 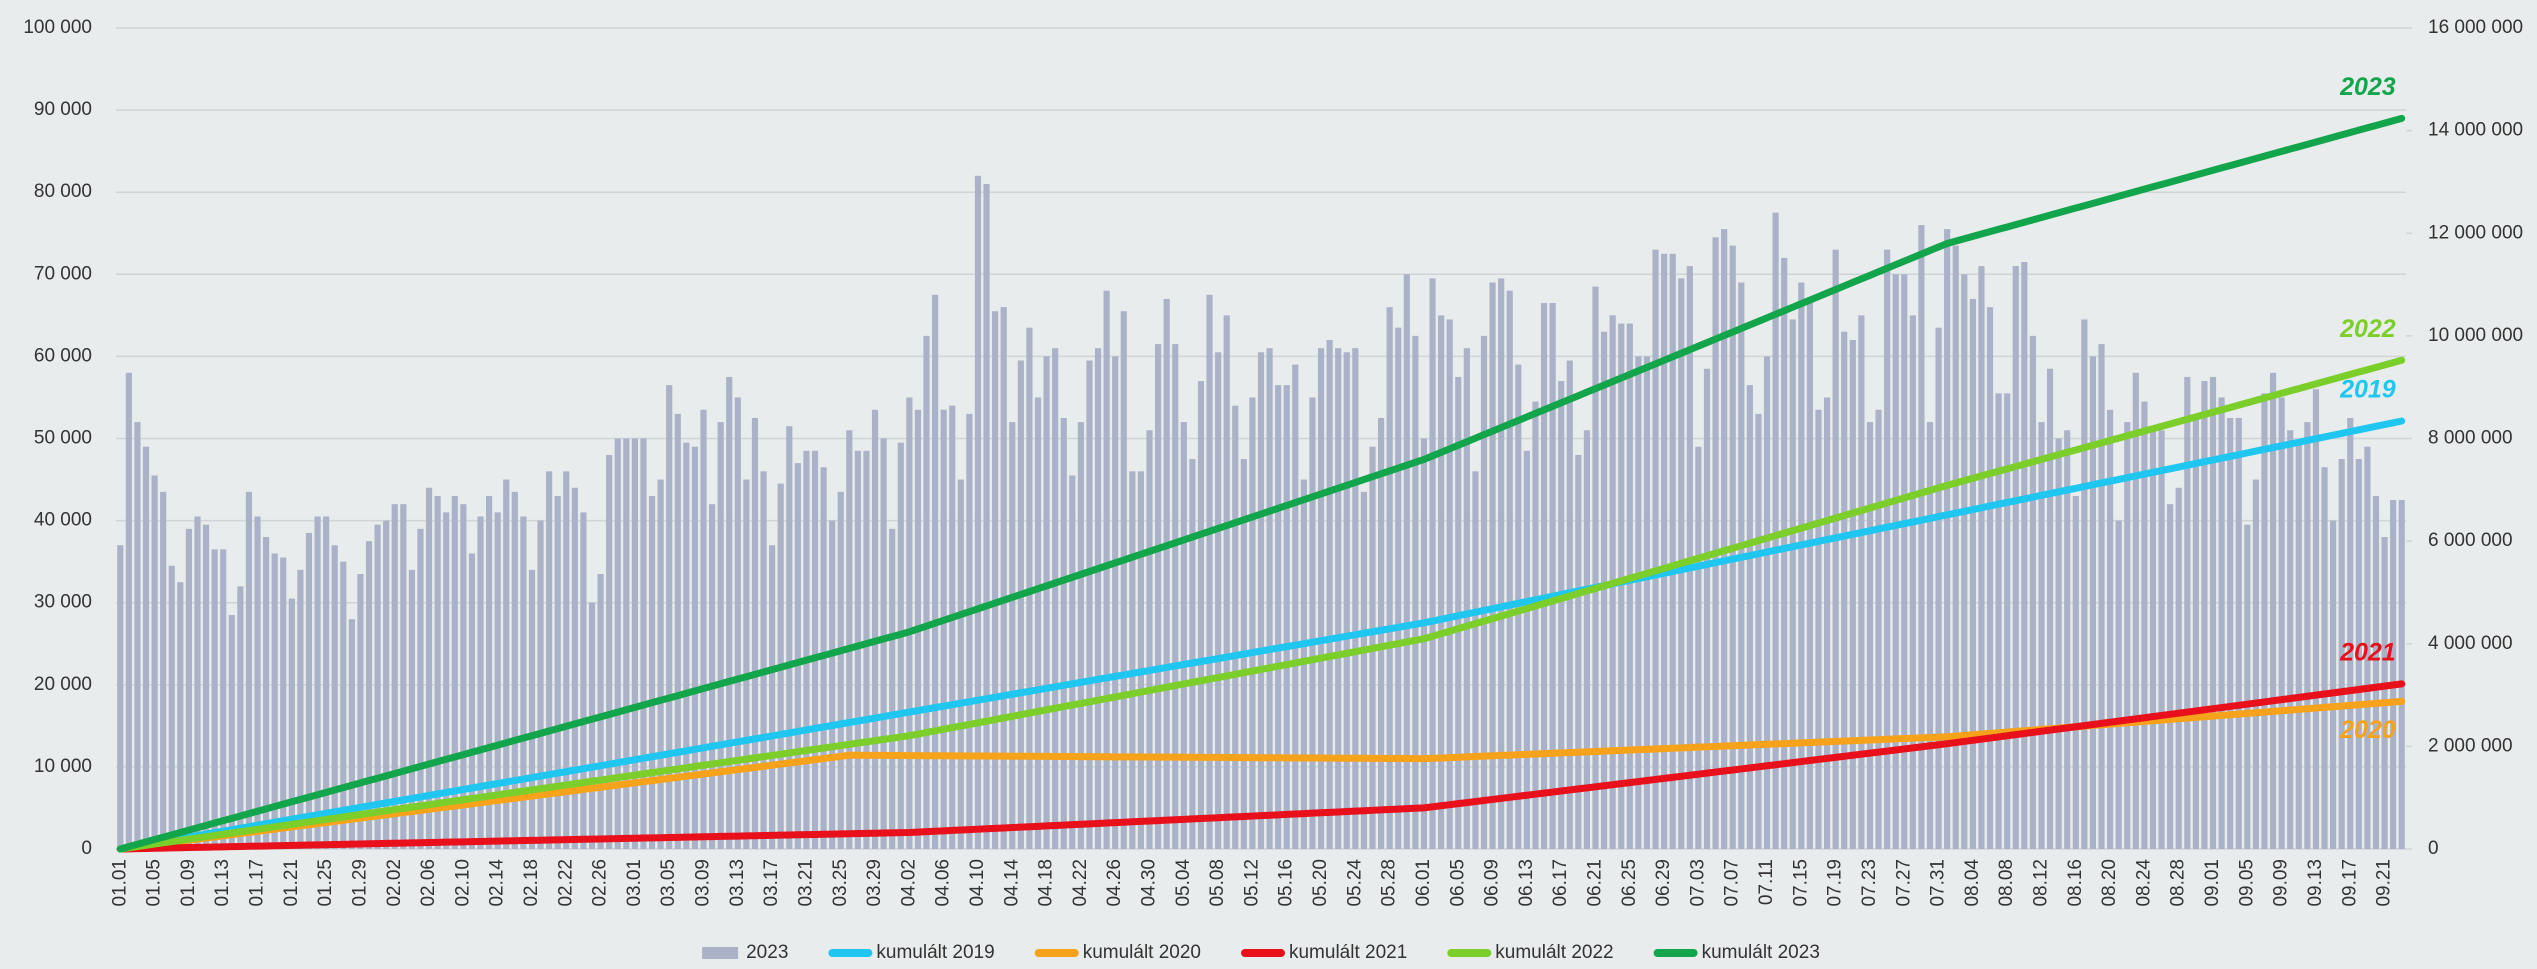 What do you see at coordinates (394, 883) in the screenshot?
I see `x-tick-label: 02.02` at bounding box center [394, 883].